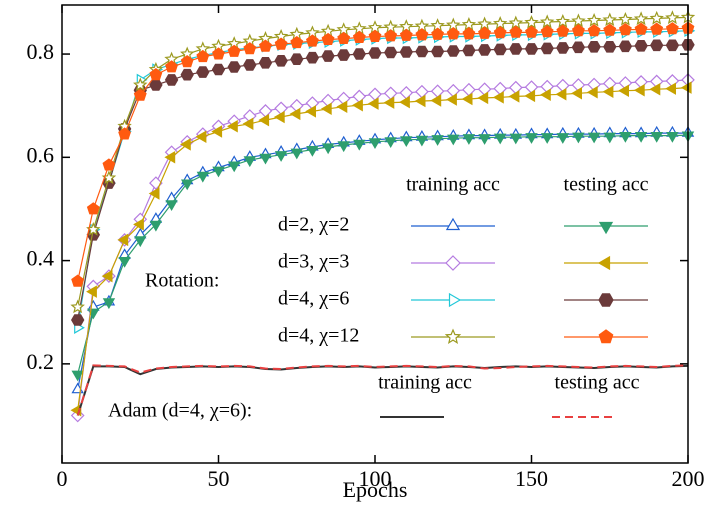 Image resolution: width=714 pixels, height=510 pixels. What do you see at coordinates (41, 258) in the screenshot?
I see `y-tick-label: 0.4` at bounding box center [41, 258].